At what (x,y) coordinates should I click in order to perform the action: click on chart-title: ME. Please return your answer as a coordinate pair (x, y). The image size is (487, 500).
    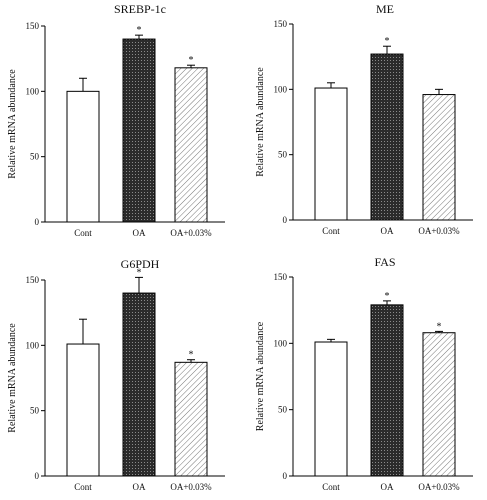
    Looking at the image, I should click on (385, 9).